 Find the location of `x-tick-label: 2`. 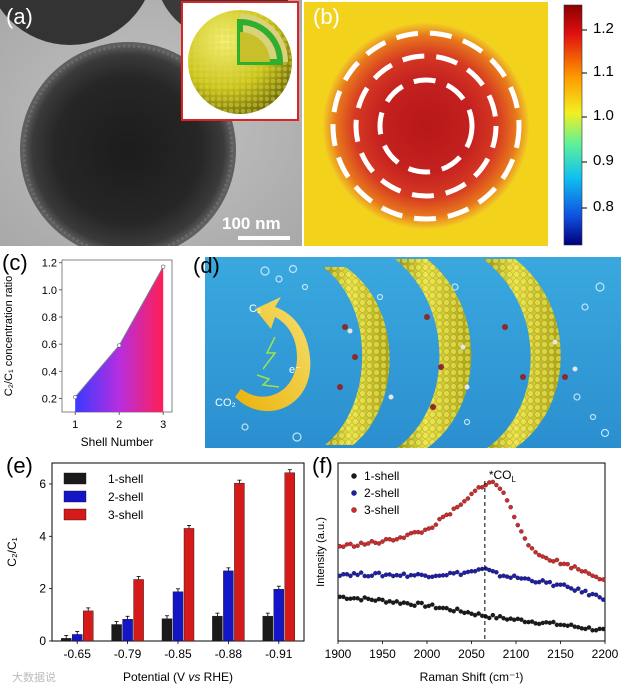

x-tick-label: 2 is located at coordinates (119, 425).